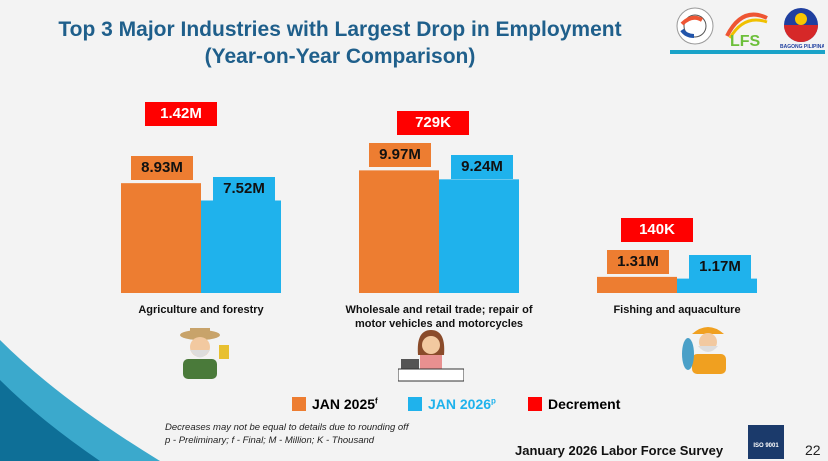 The height and width of the screenshot is (461, 828). I want to click on page-number: 22, so click(813, 450).